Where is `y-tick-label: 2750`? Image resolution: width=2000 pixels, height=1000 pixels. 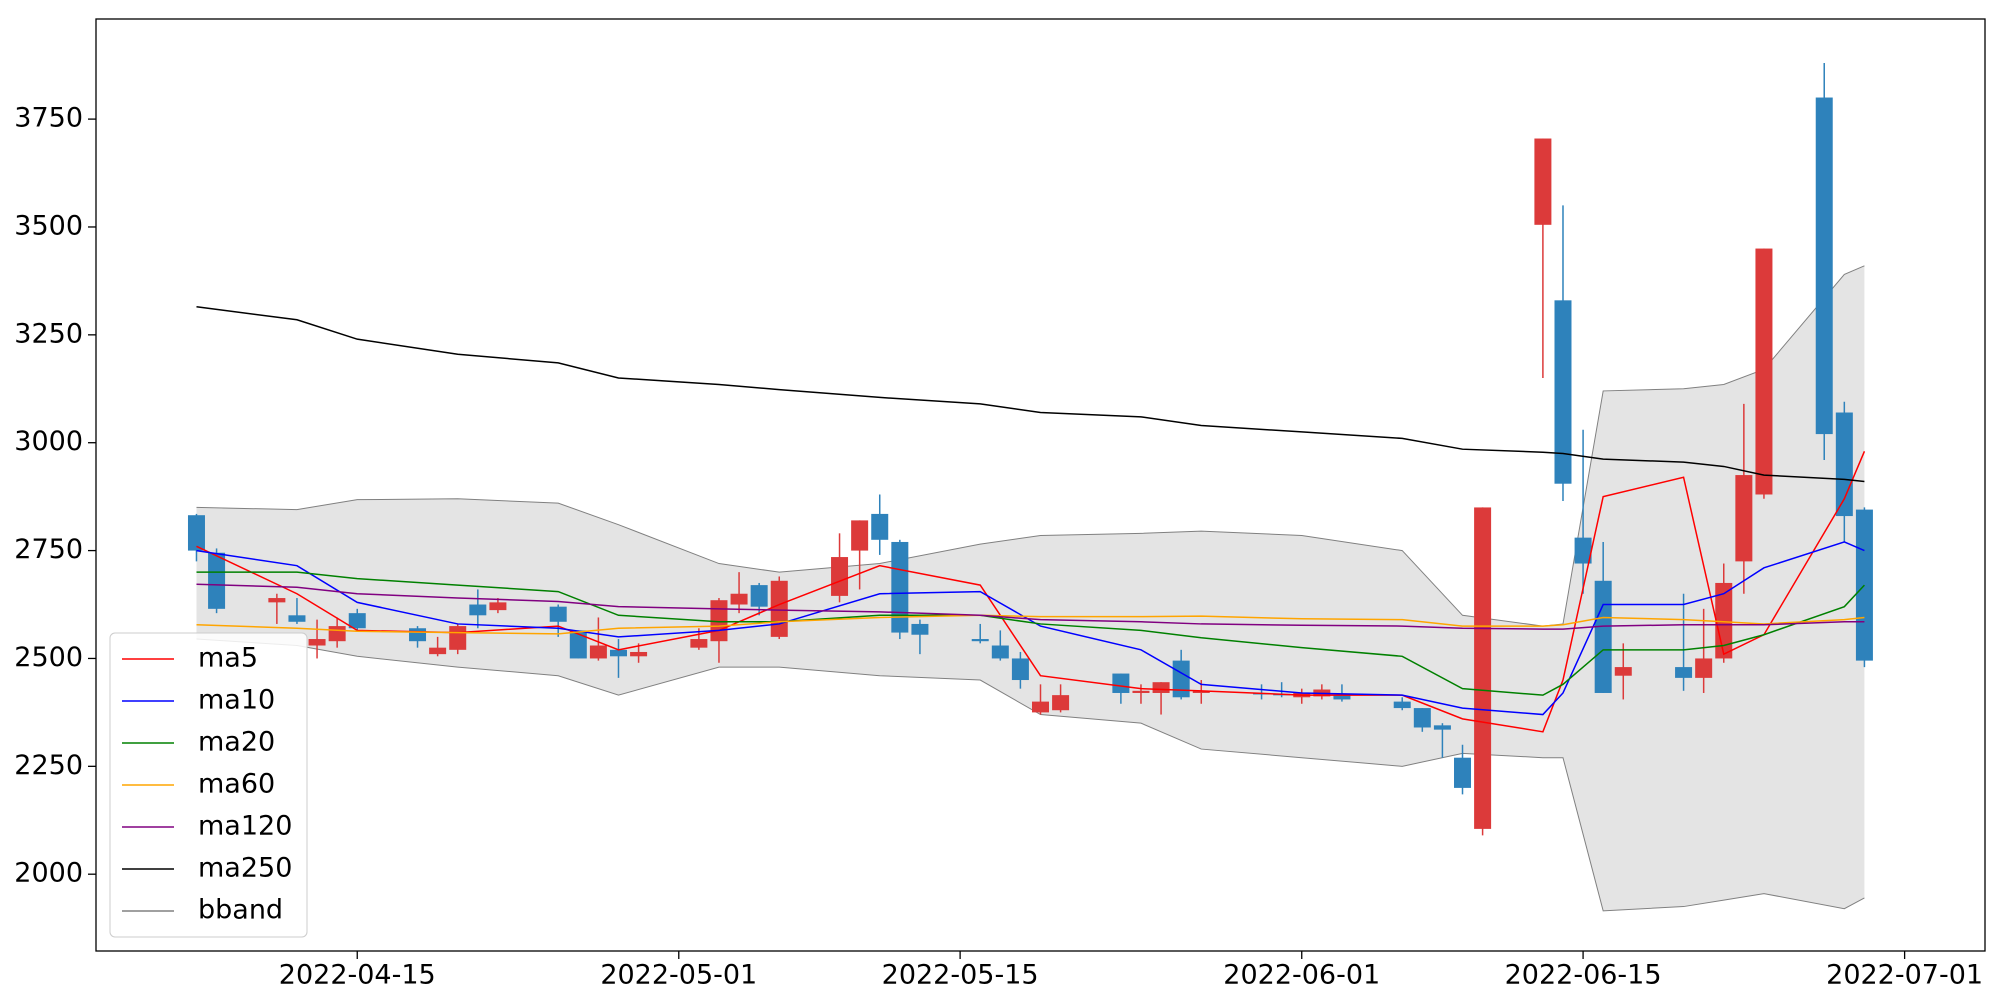 y-tick-label: 2750 is located at coordinates (48, 549).